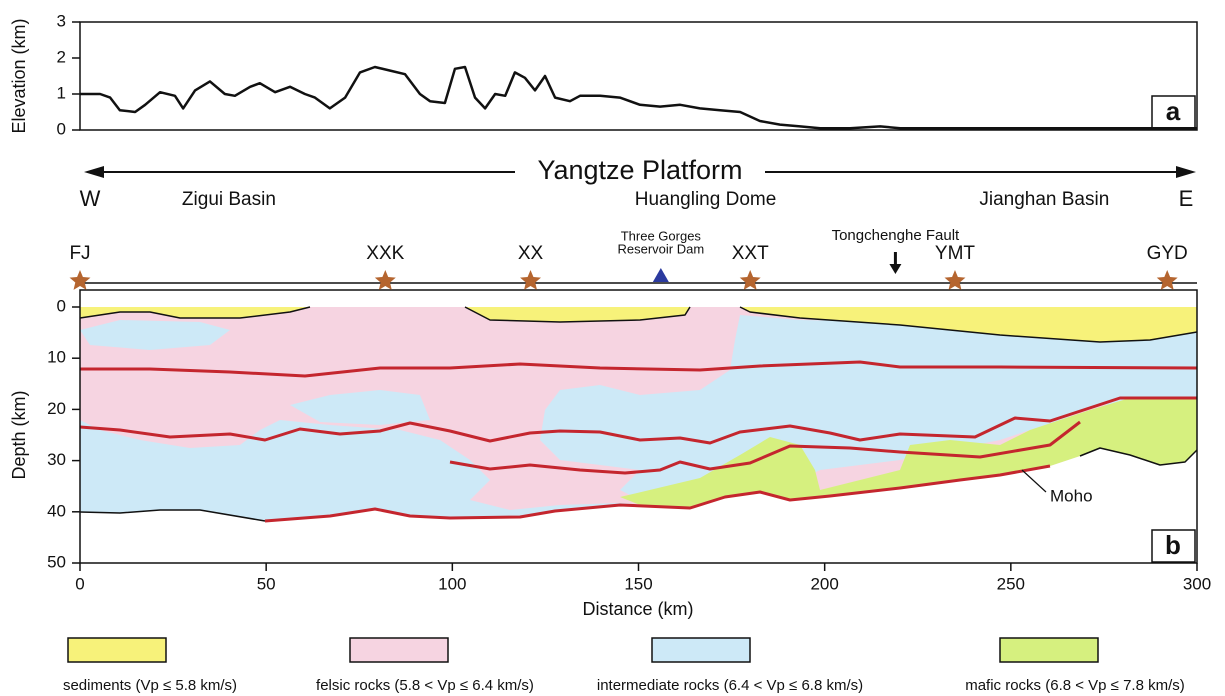 The width and height of the screenshot is (1225, 696). I want to click on region-label: Jianghan Basin, so click(1044, 199).